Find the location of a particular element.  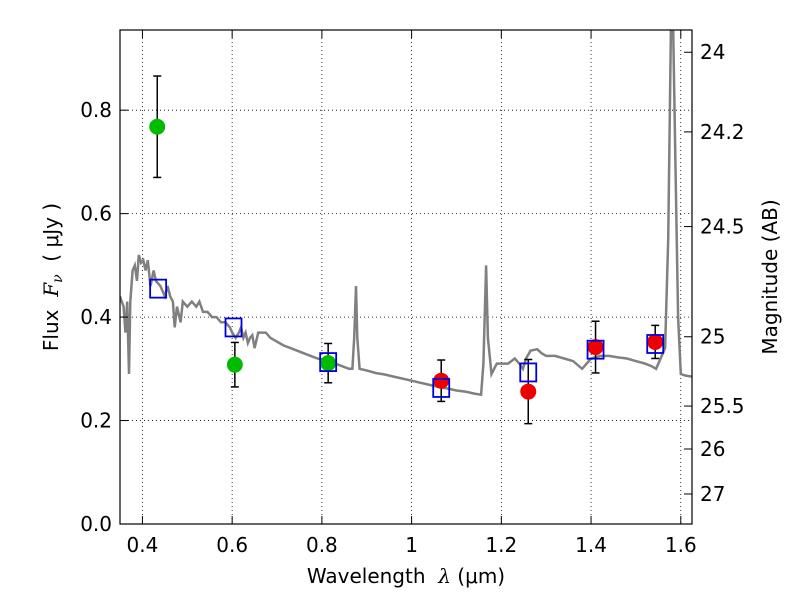

y-tick-label: 0.0 is located at coordinates (96, 524).